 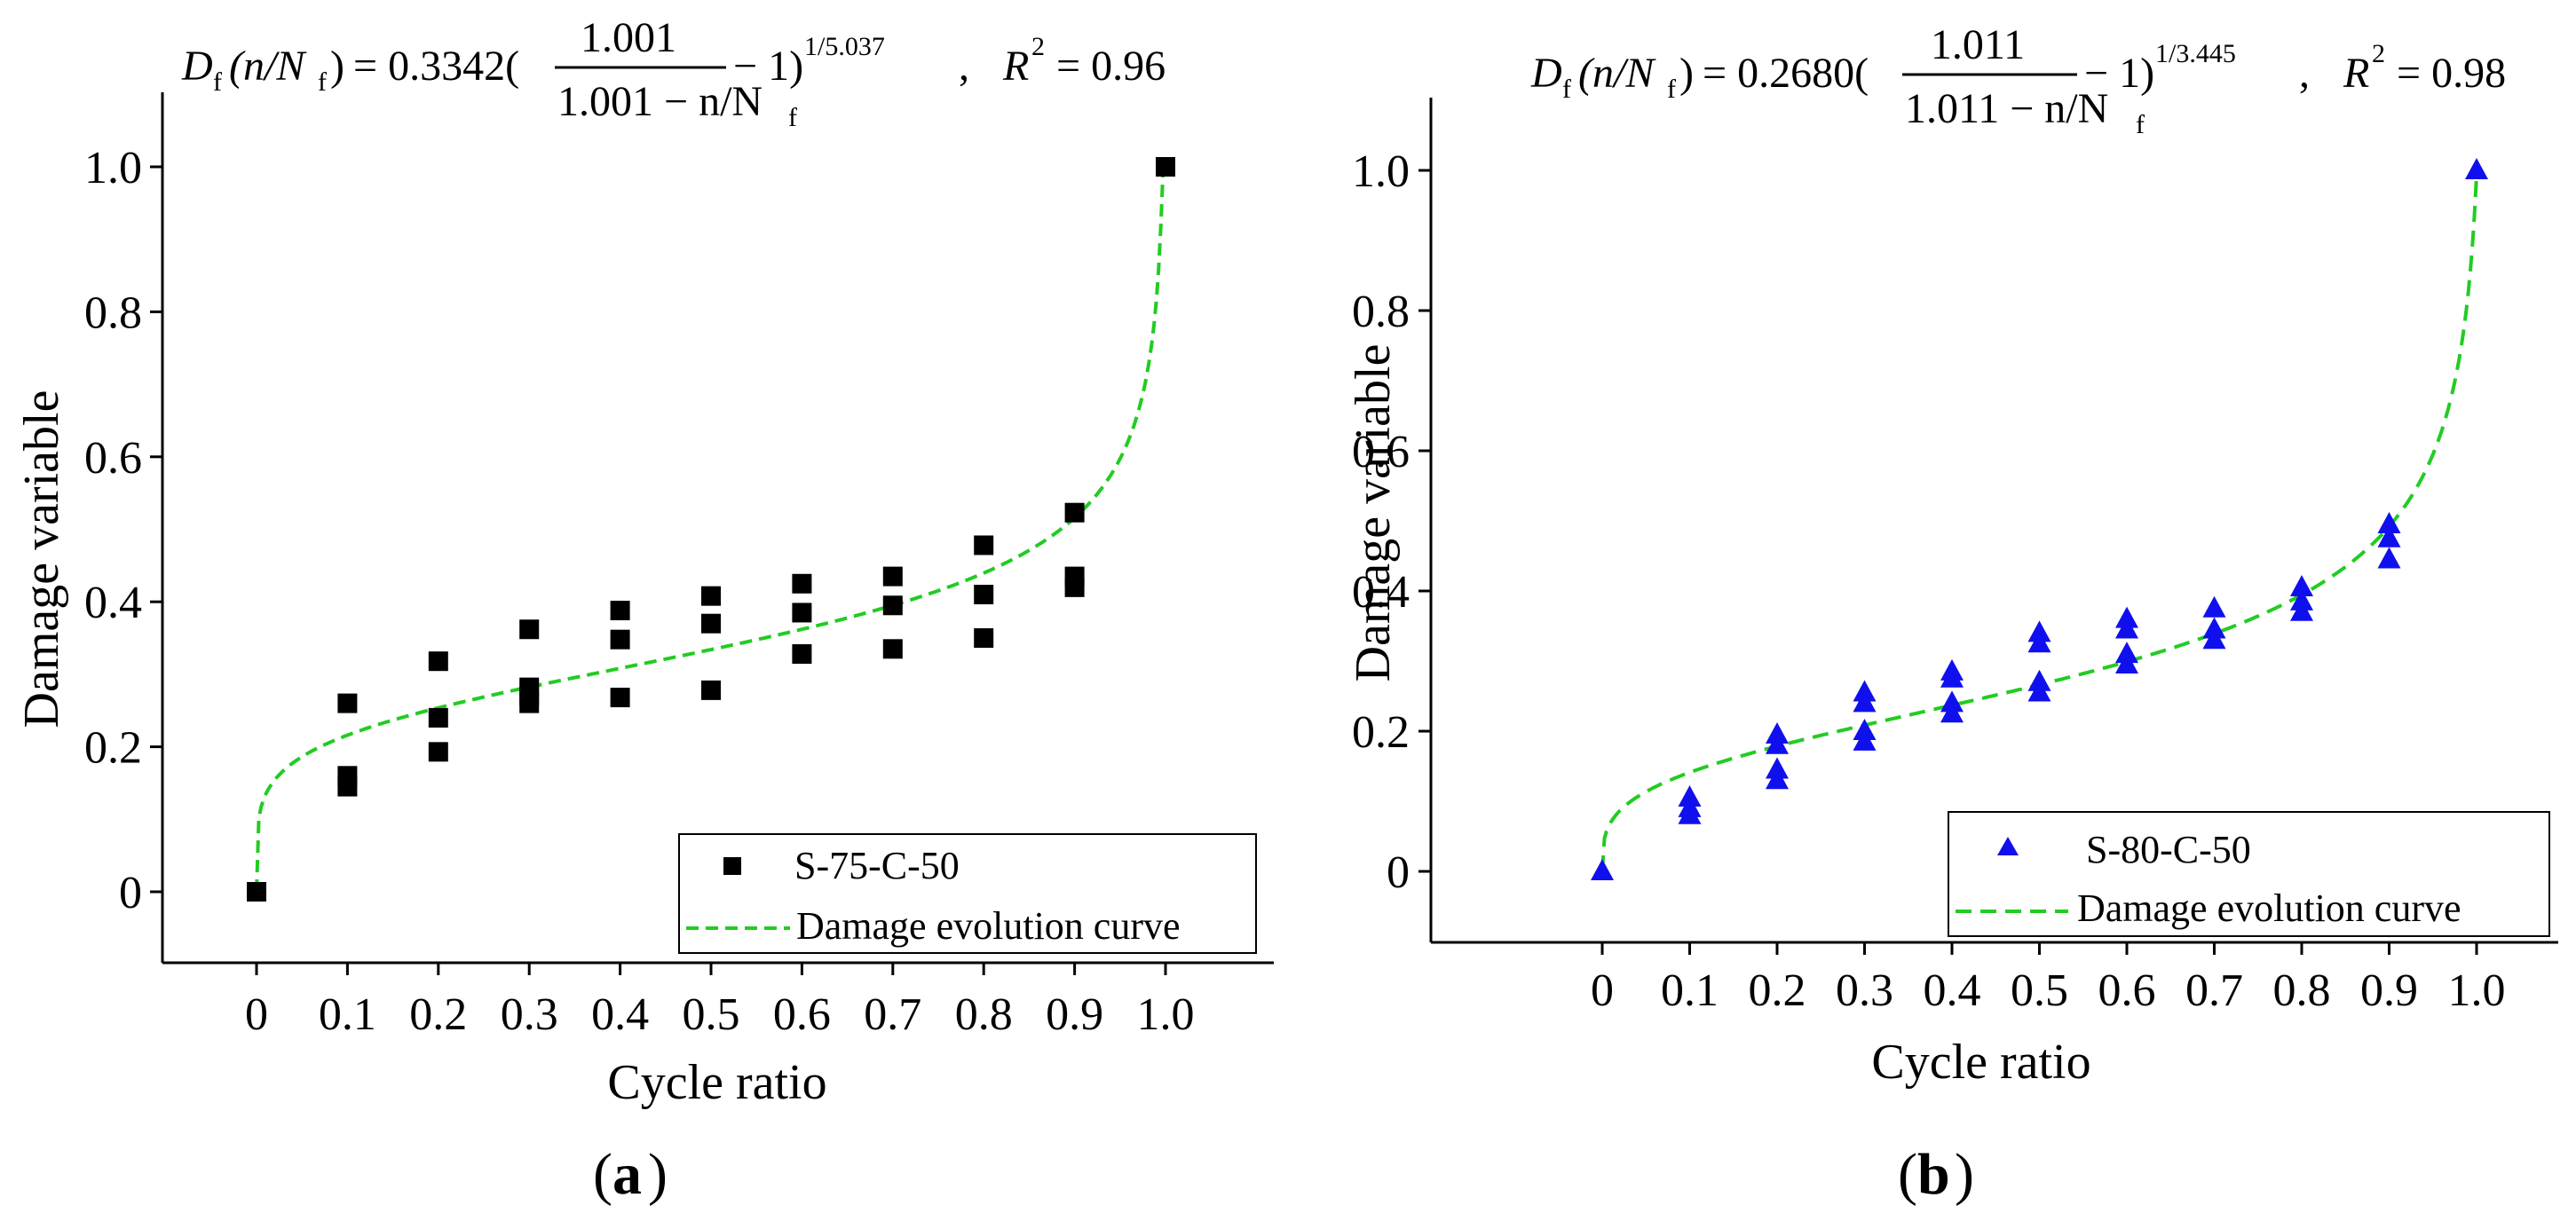 What do you see at coordinates (2269, 908) in the screenshot?
I see `legend-curve-label: Damage evolution curve` at bounding box center [2269, 908].